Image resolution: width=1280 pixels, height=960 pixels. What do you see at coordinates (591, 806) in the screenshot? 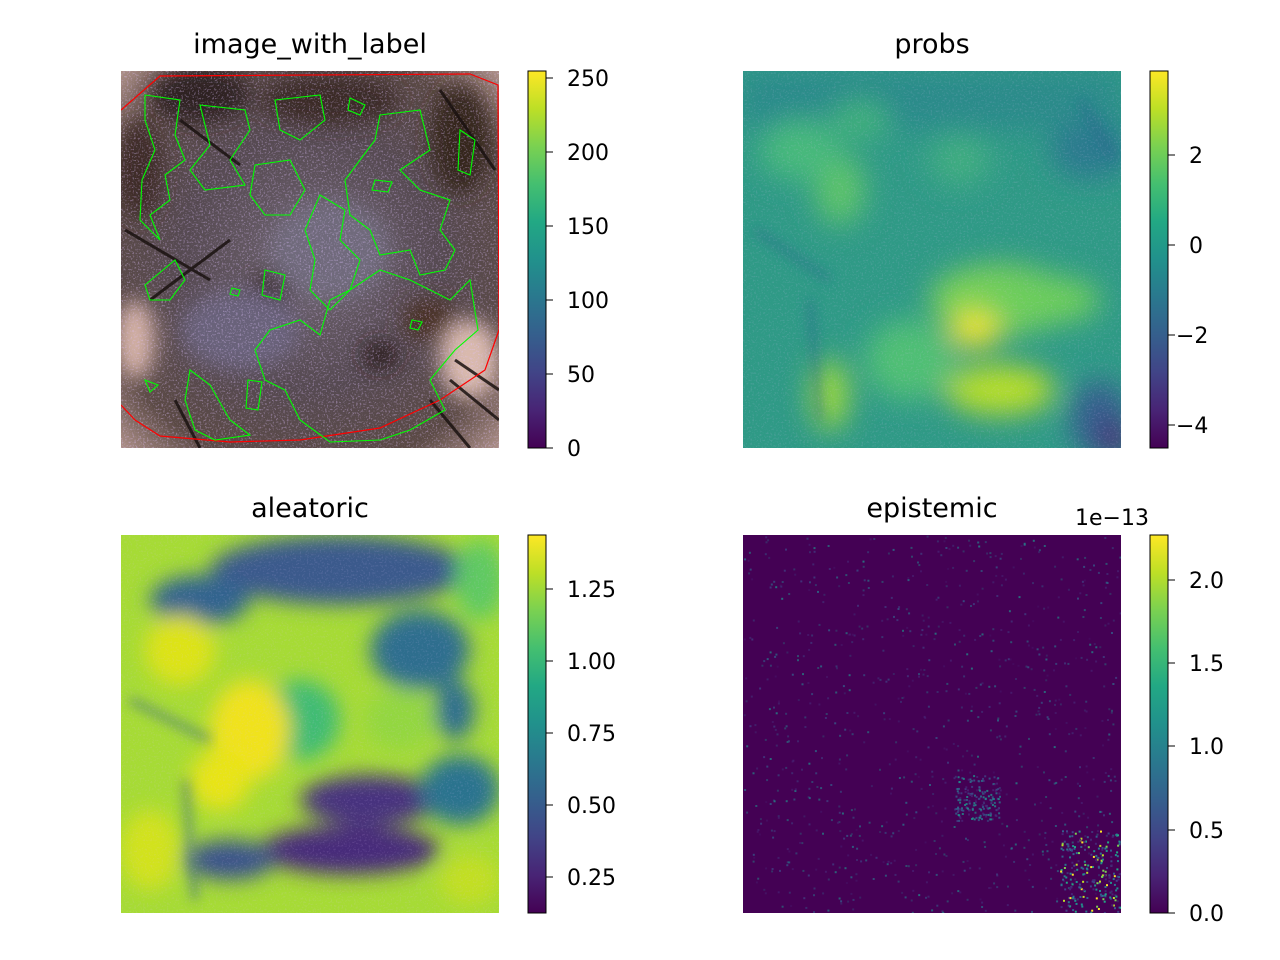
I see `colorbar-3-tick-label: 0.50` at bounding box center [591, 806].